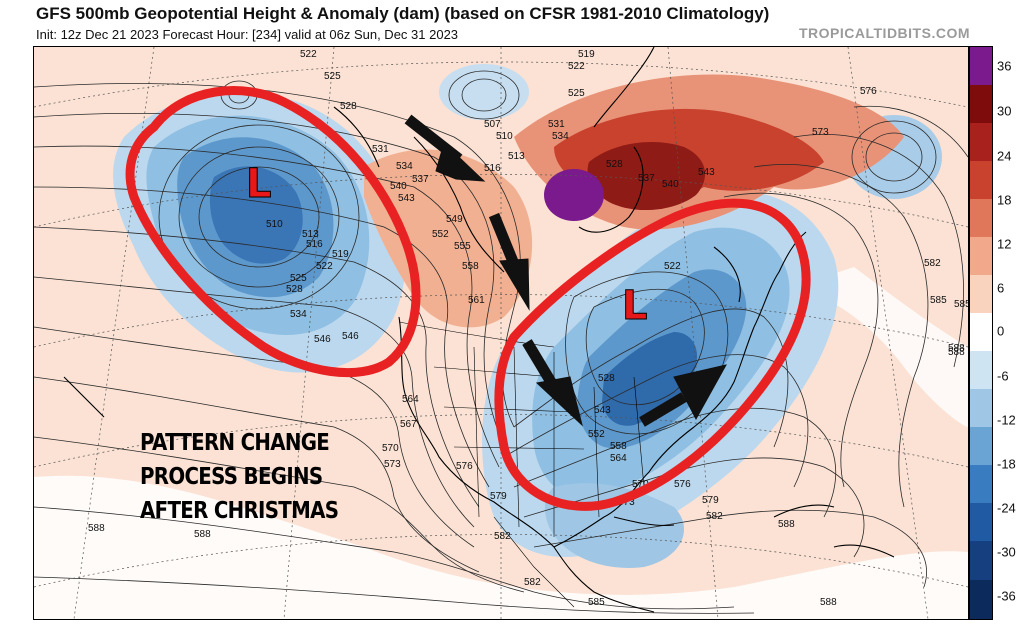 The height and width of the screenshot is (638, 1024). What do you see at coordinates (454, 219) in the screenshot?
I see `contour-label: 549` at bounding box center [454, 219].